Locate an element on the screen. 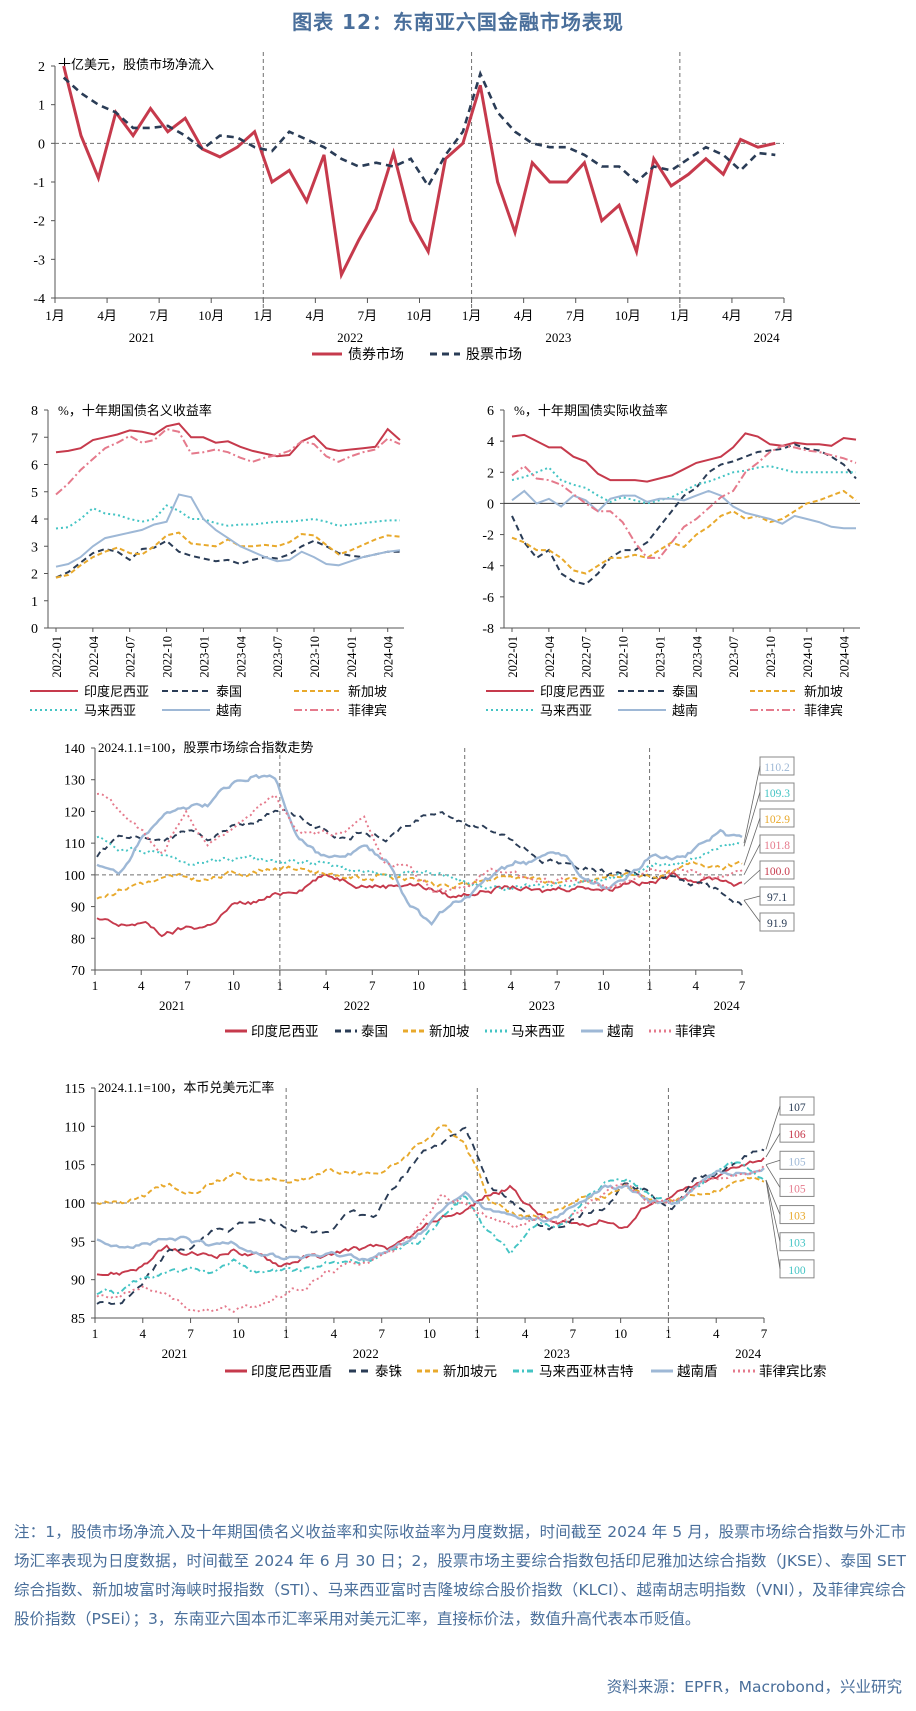  y-tick-label: -1 is located at coordinates (39, 183).